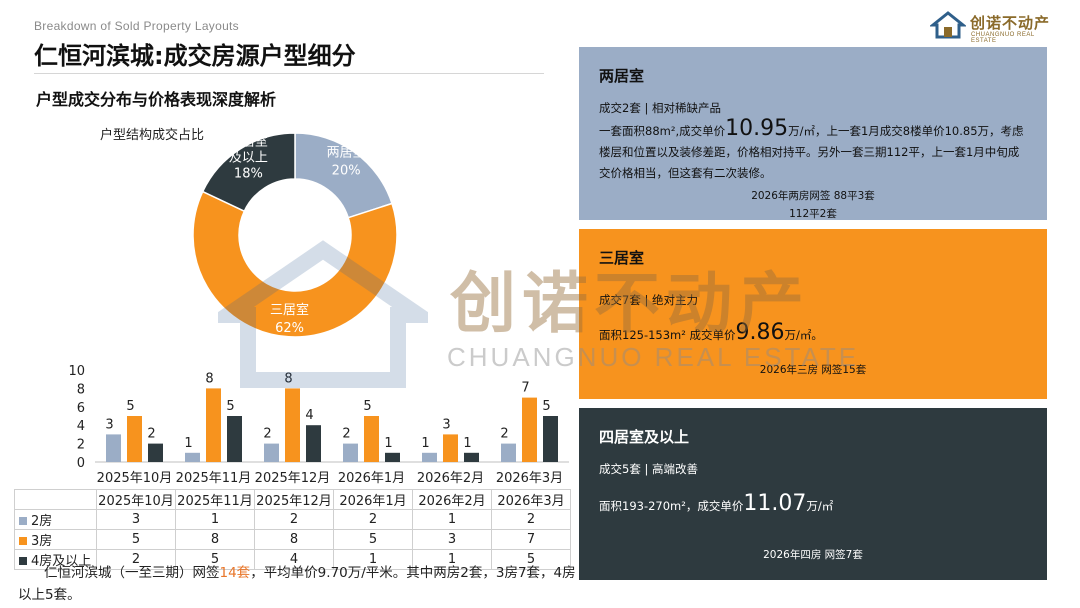  I want to click on bar-value-label: 3, so click(446, 424).